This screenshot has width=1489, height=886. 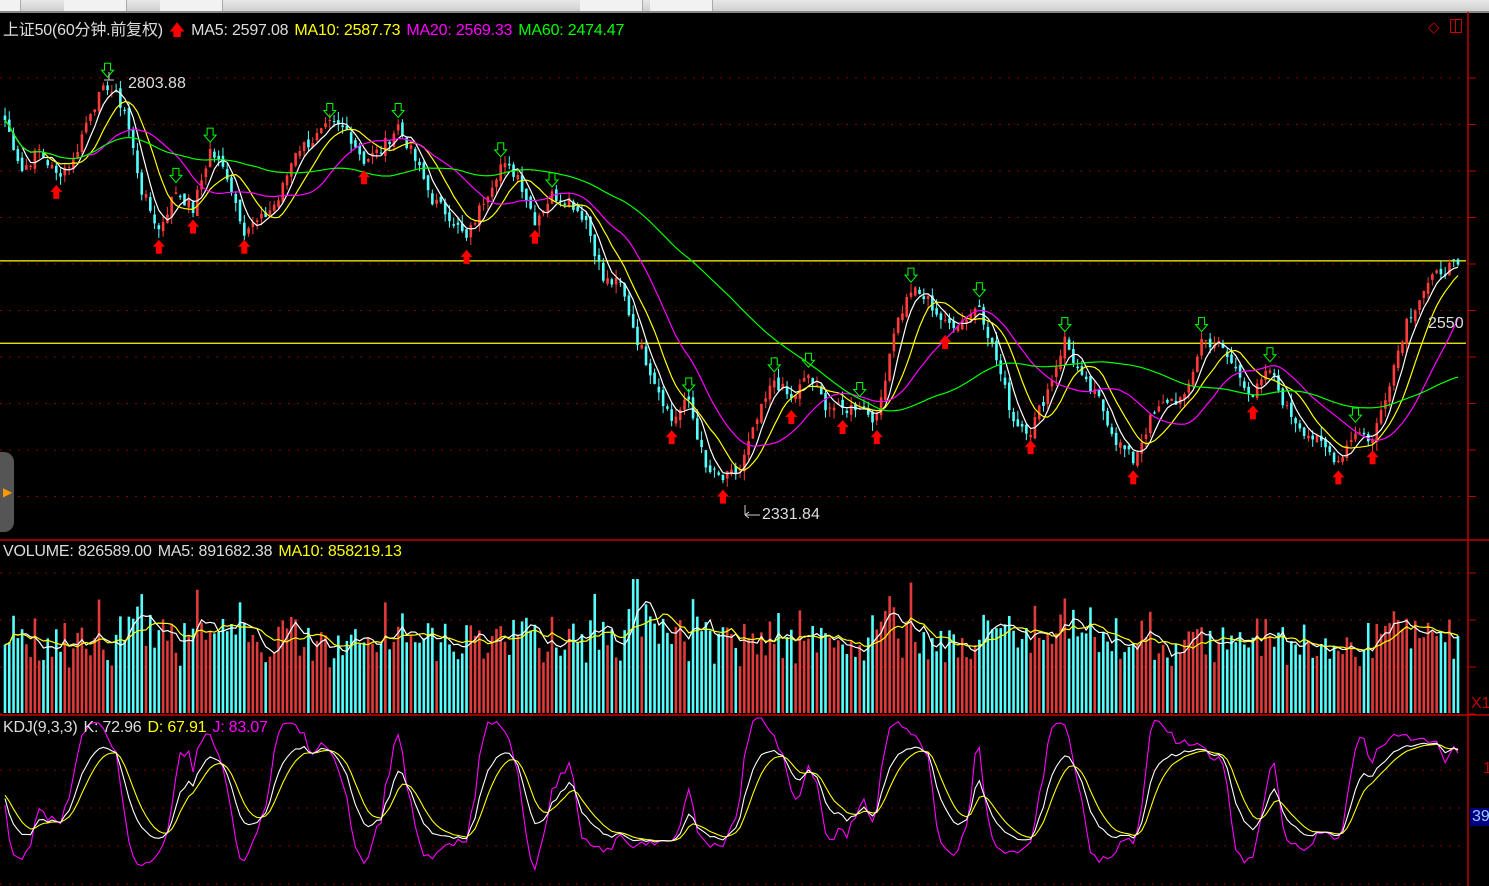 What do you see at coordinates (731, 632) in the screenshot?
I see `volume-ma10-line` at bounding box center [731, 632].